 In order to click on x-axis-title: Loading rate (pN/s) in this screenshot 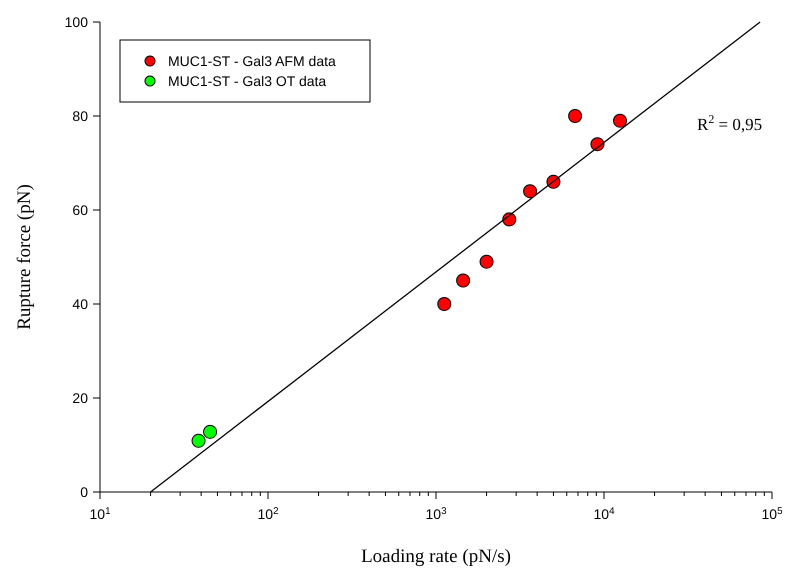, I will do `click(436, 556)`.